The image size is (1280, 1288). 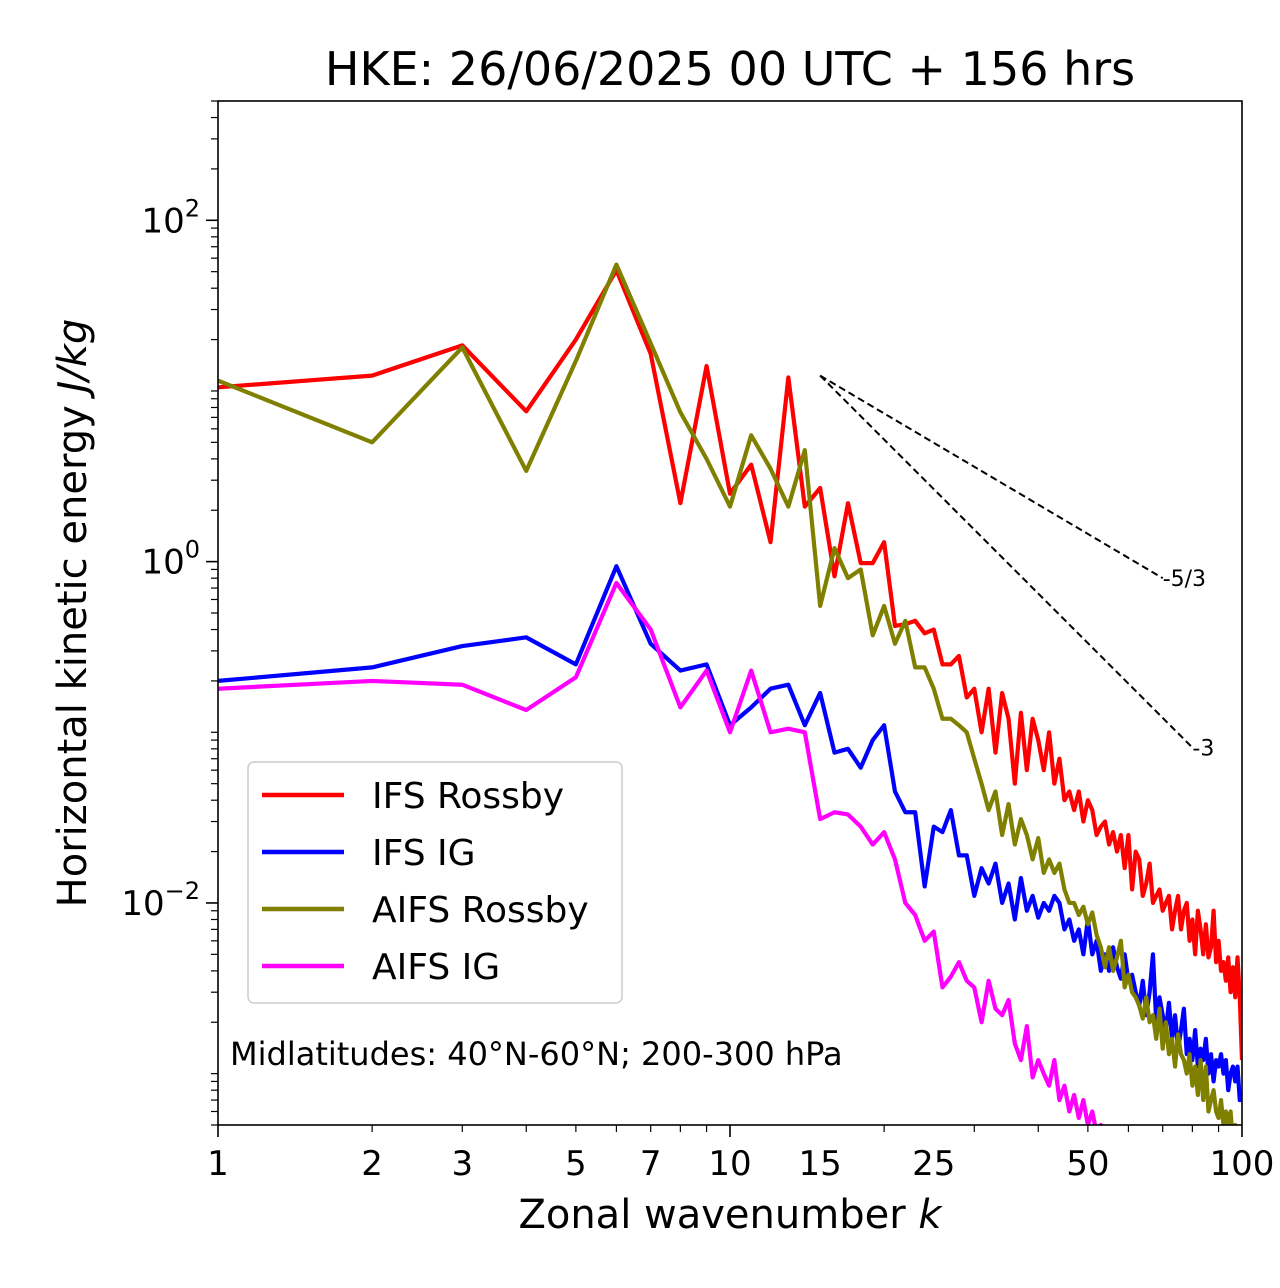 I want to click on y-tick-label: 10⁻², so click(x=160, y=900).